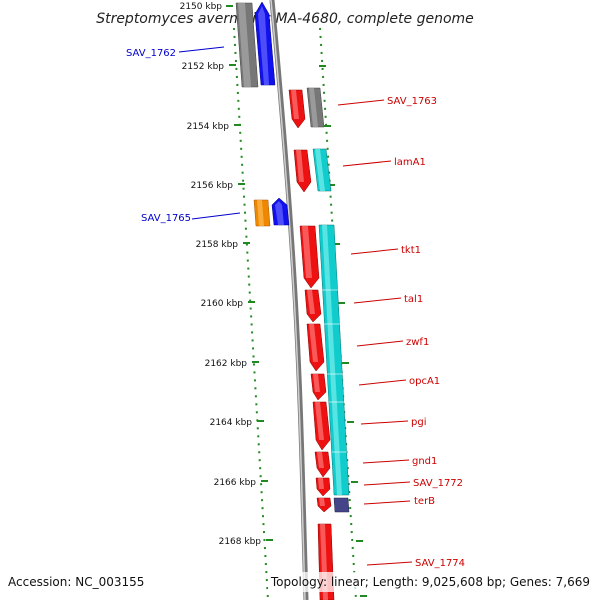 Image resolution: width=600 pixels, height=600 pixels. I want to click on gene-terb, so click(324, 505).